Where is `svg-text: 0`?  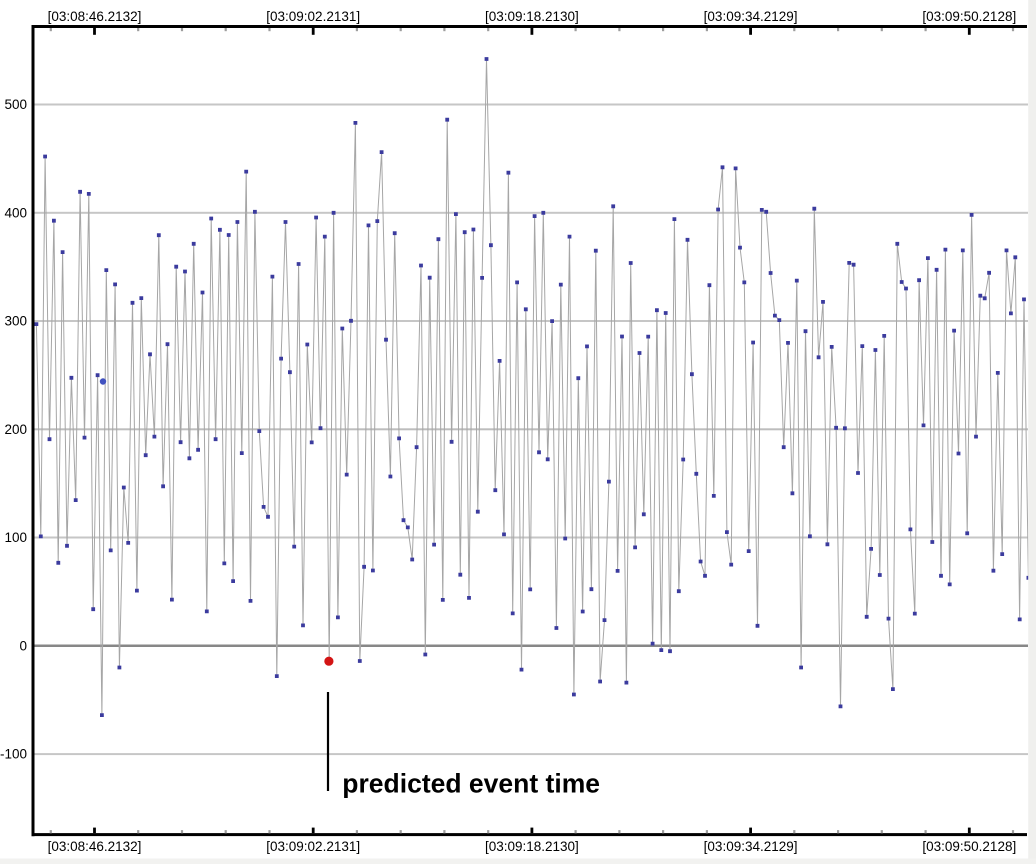
svg-text: 0 is located at coordinates (23, 645).